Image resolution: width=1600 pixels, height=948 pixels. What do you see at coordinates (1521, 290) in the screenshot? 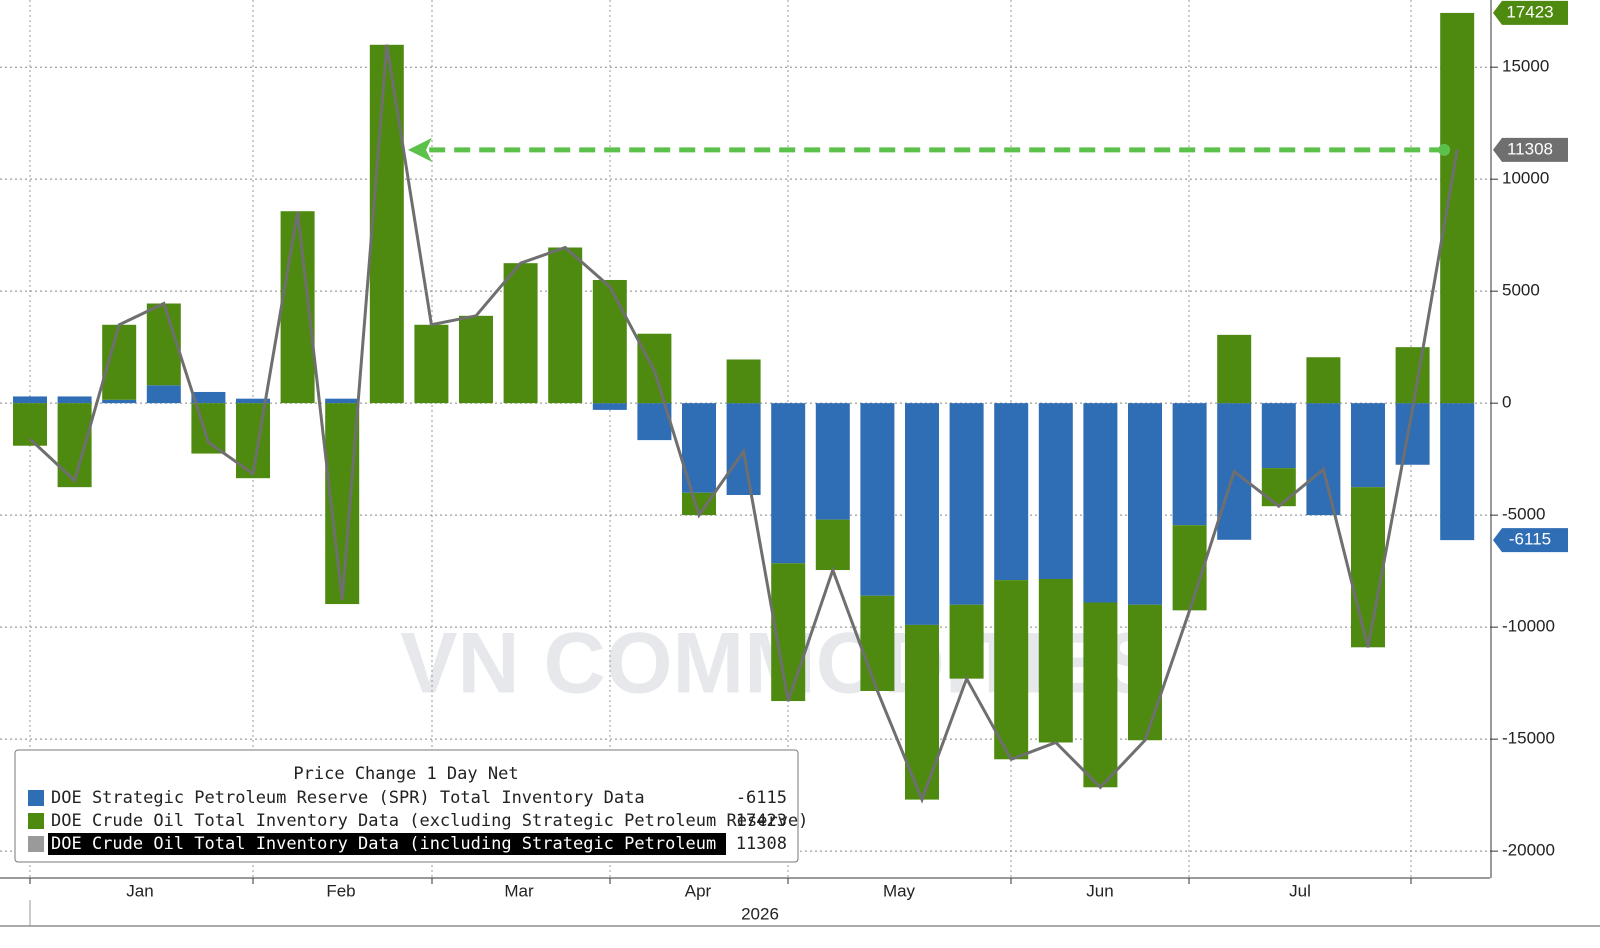
I see `y-tick-label: 5000` at bounding box center [1521, 290].